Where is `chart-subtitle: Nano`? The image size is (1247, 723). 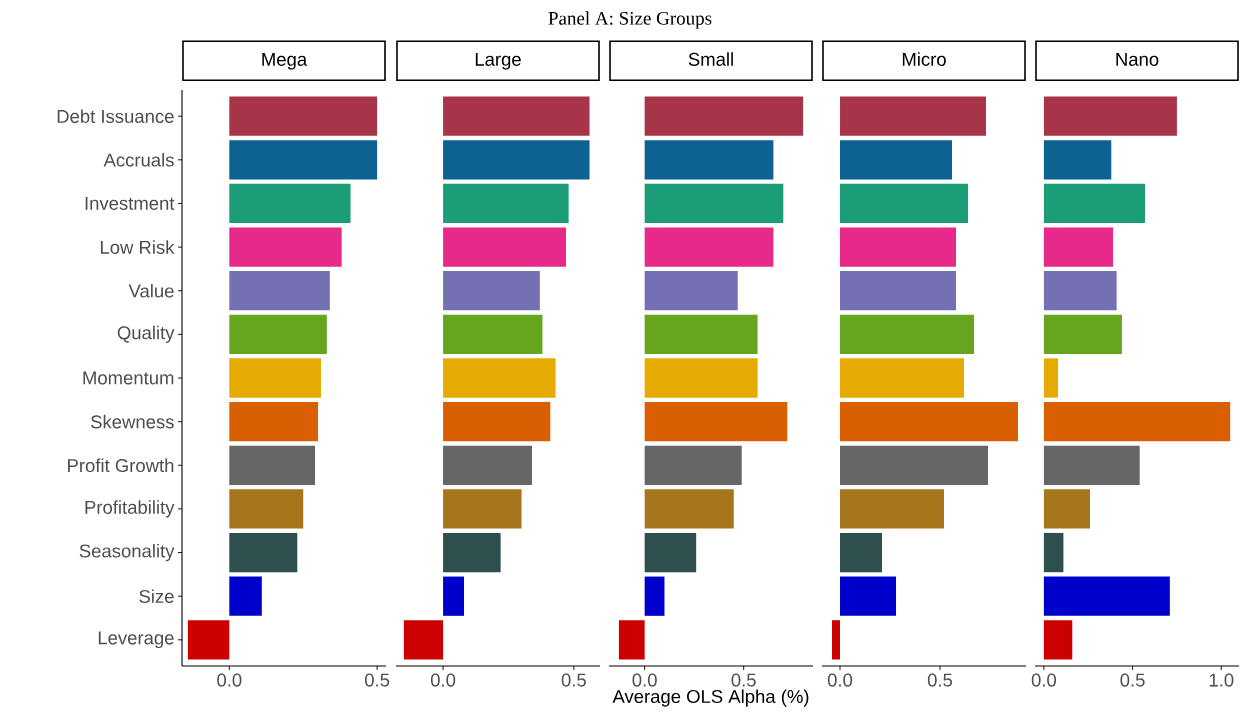
chart-subtitle: Nano is located at coordinates (1137, 59).